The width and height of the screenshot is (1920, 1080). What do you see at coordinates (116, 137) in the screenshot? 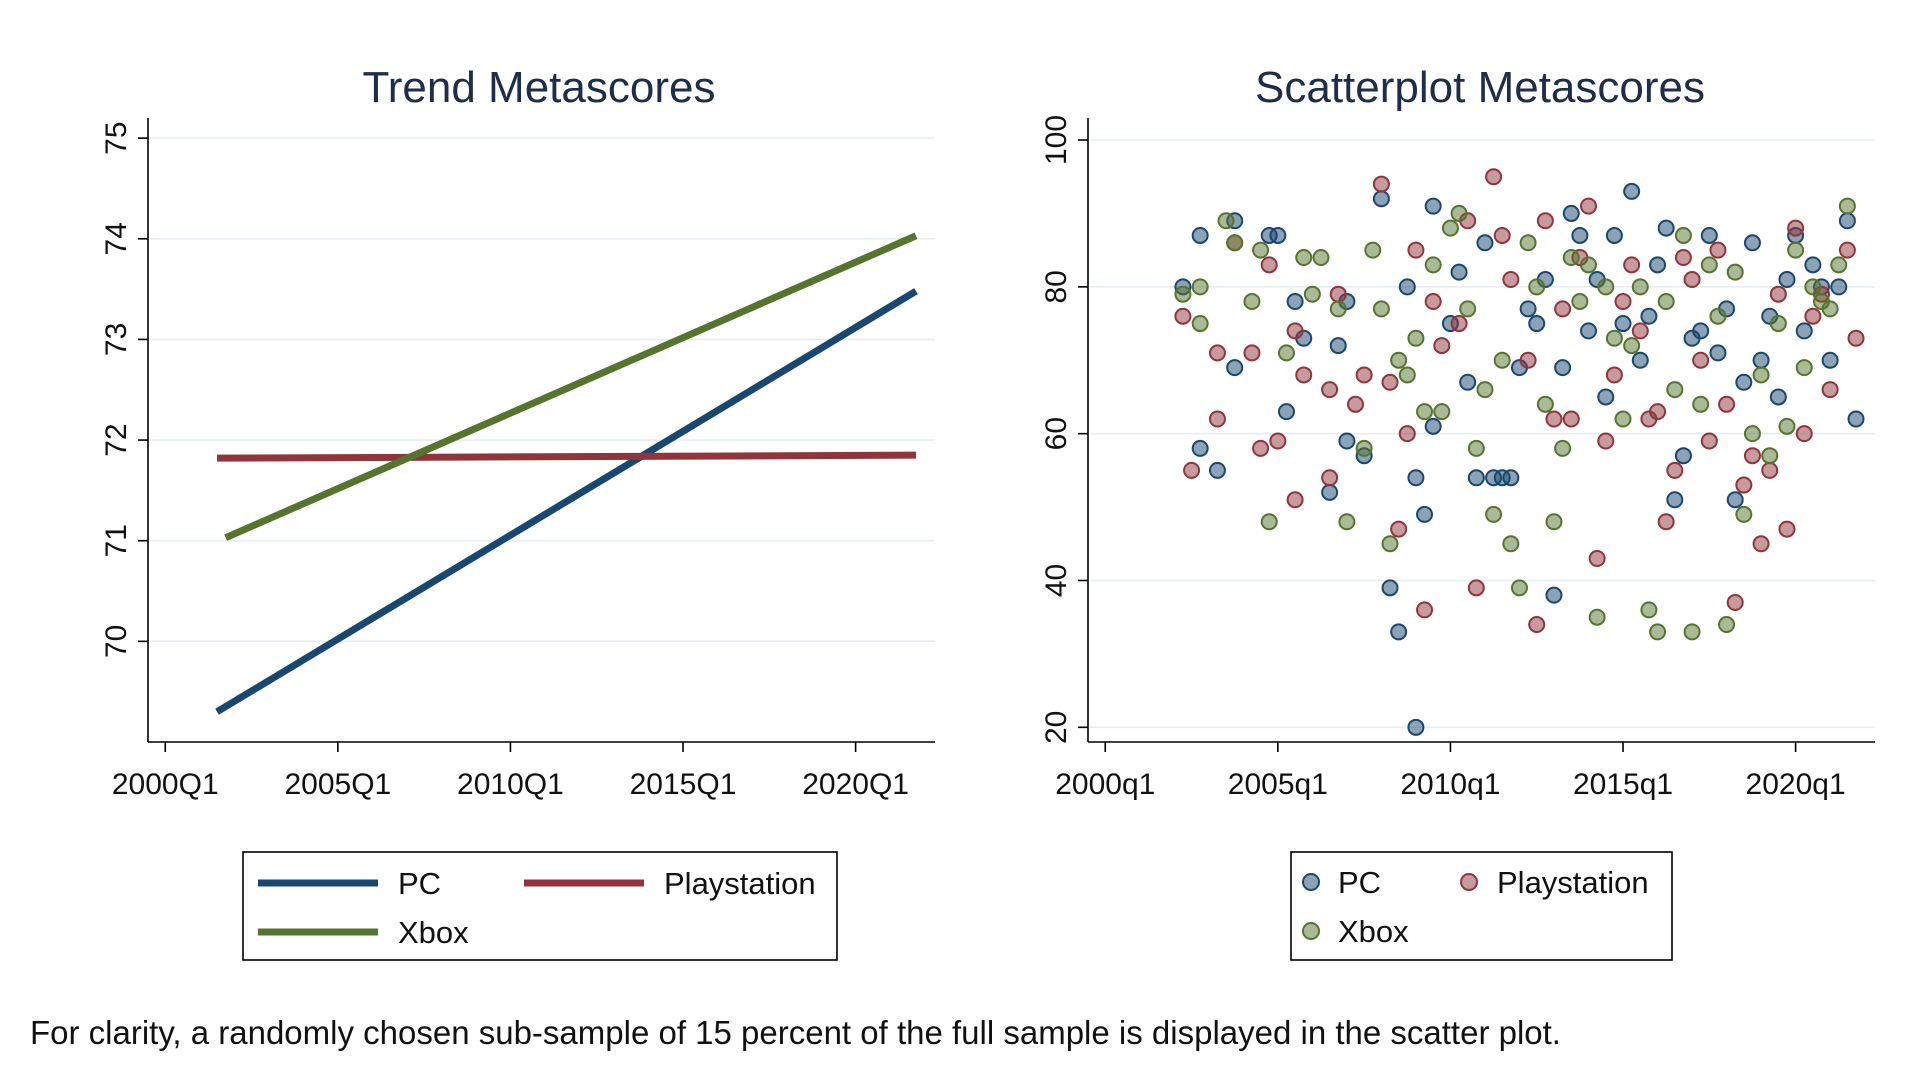
I see `trend-y-tick-label: 75` at bounding box center [116, 137].